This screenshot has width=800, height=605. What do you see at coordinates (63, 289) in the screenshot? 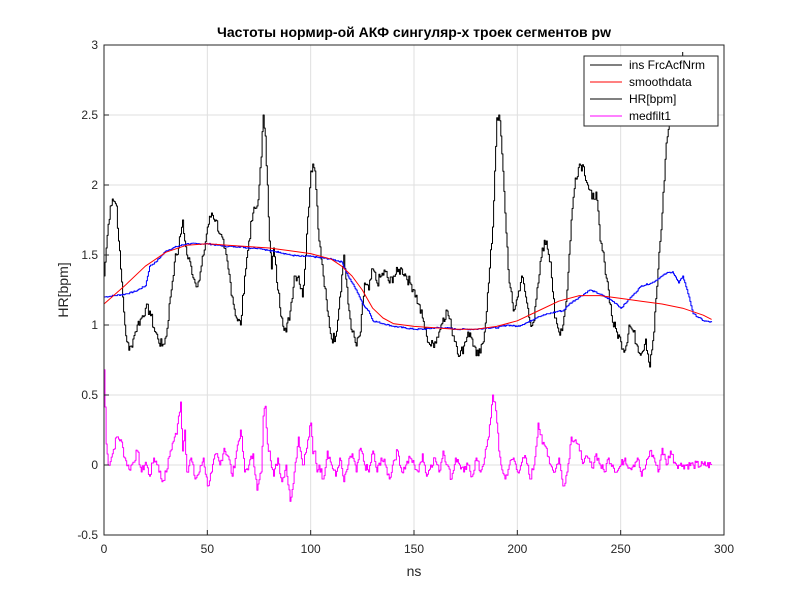
I see `y-axis-label: HR[bpm]` at bounding box center [63, 289].